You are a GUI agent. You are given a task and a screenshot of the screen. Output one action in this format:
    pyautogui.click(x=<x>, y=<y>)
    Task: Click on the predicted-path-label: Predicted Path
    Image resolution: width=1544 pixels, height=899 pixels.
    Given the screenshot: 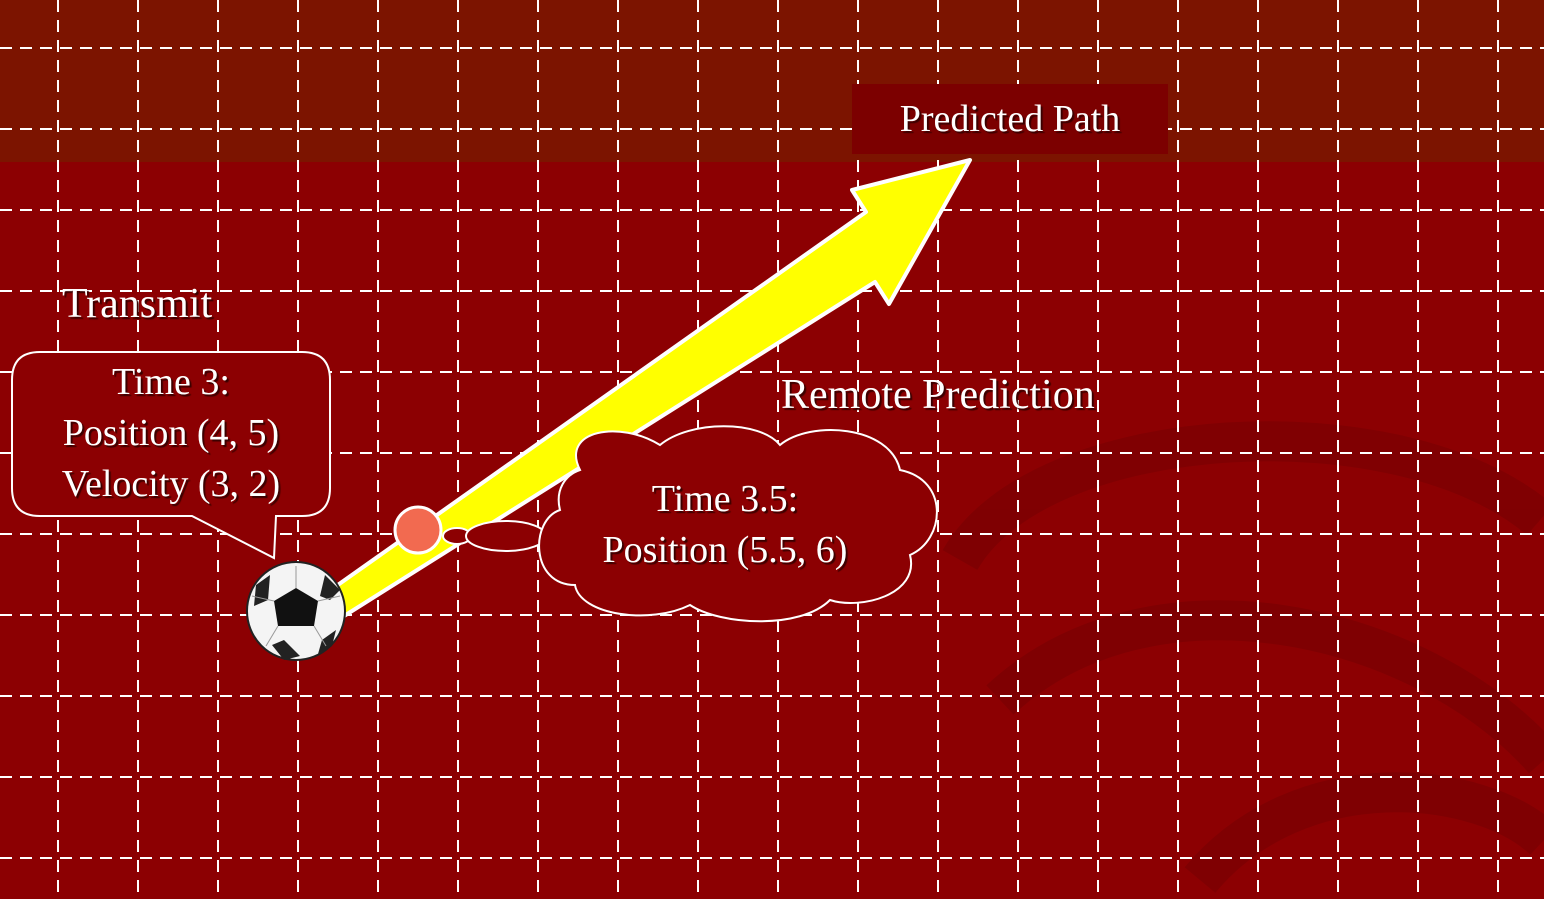 What is the action you would take?
    pyautogui.click(x=1010, y=119)
    